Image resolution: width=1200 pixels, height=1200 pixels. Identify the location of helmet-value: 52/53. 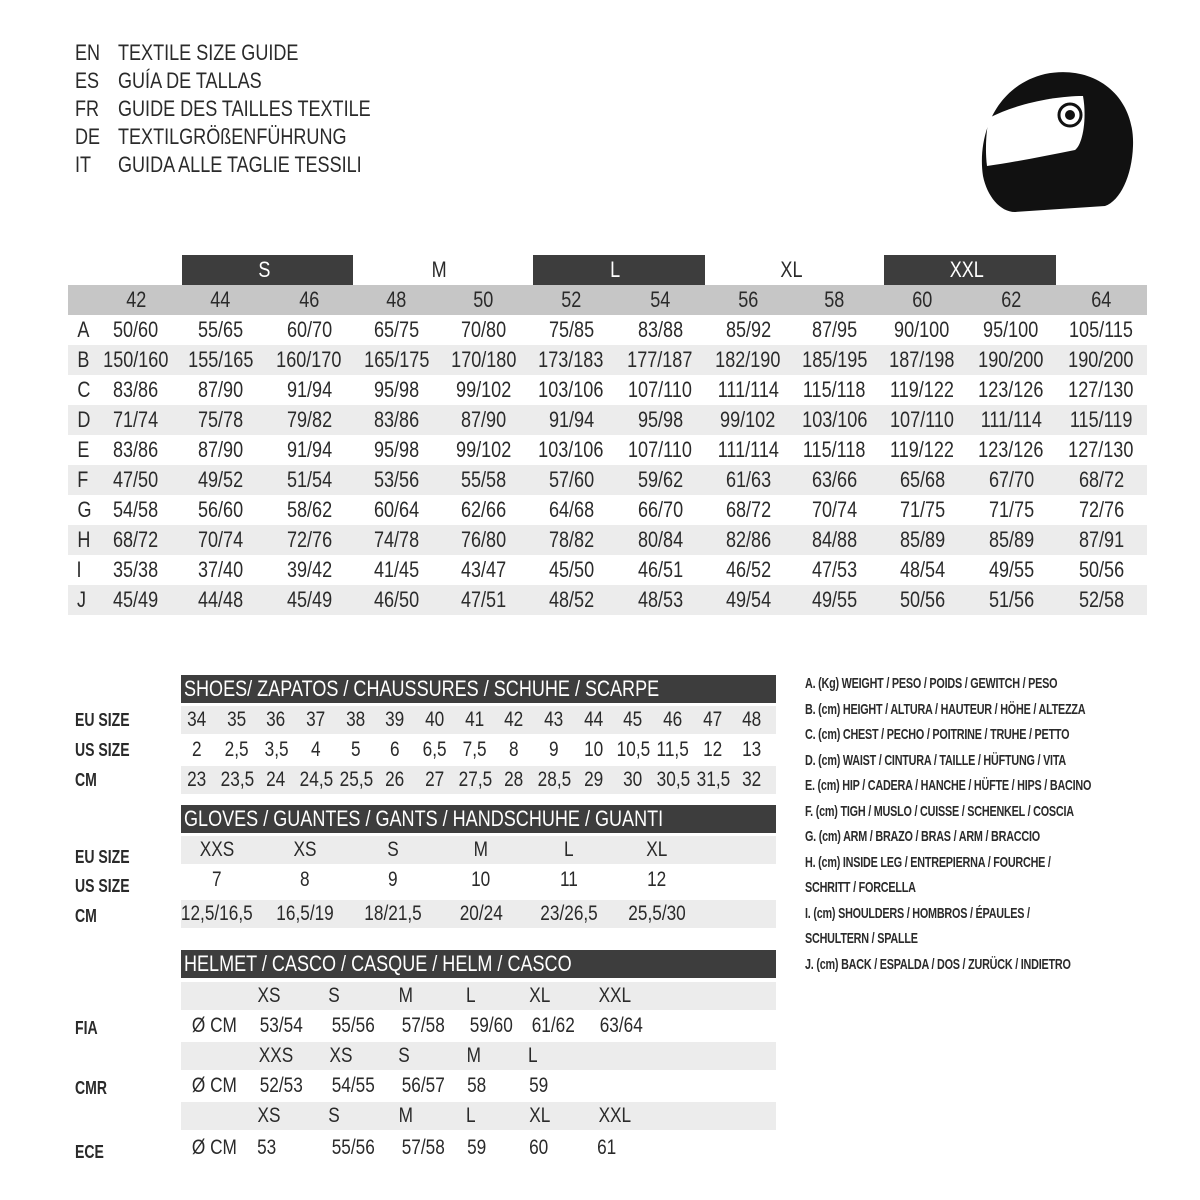
(281, 1085).